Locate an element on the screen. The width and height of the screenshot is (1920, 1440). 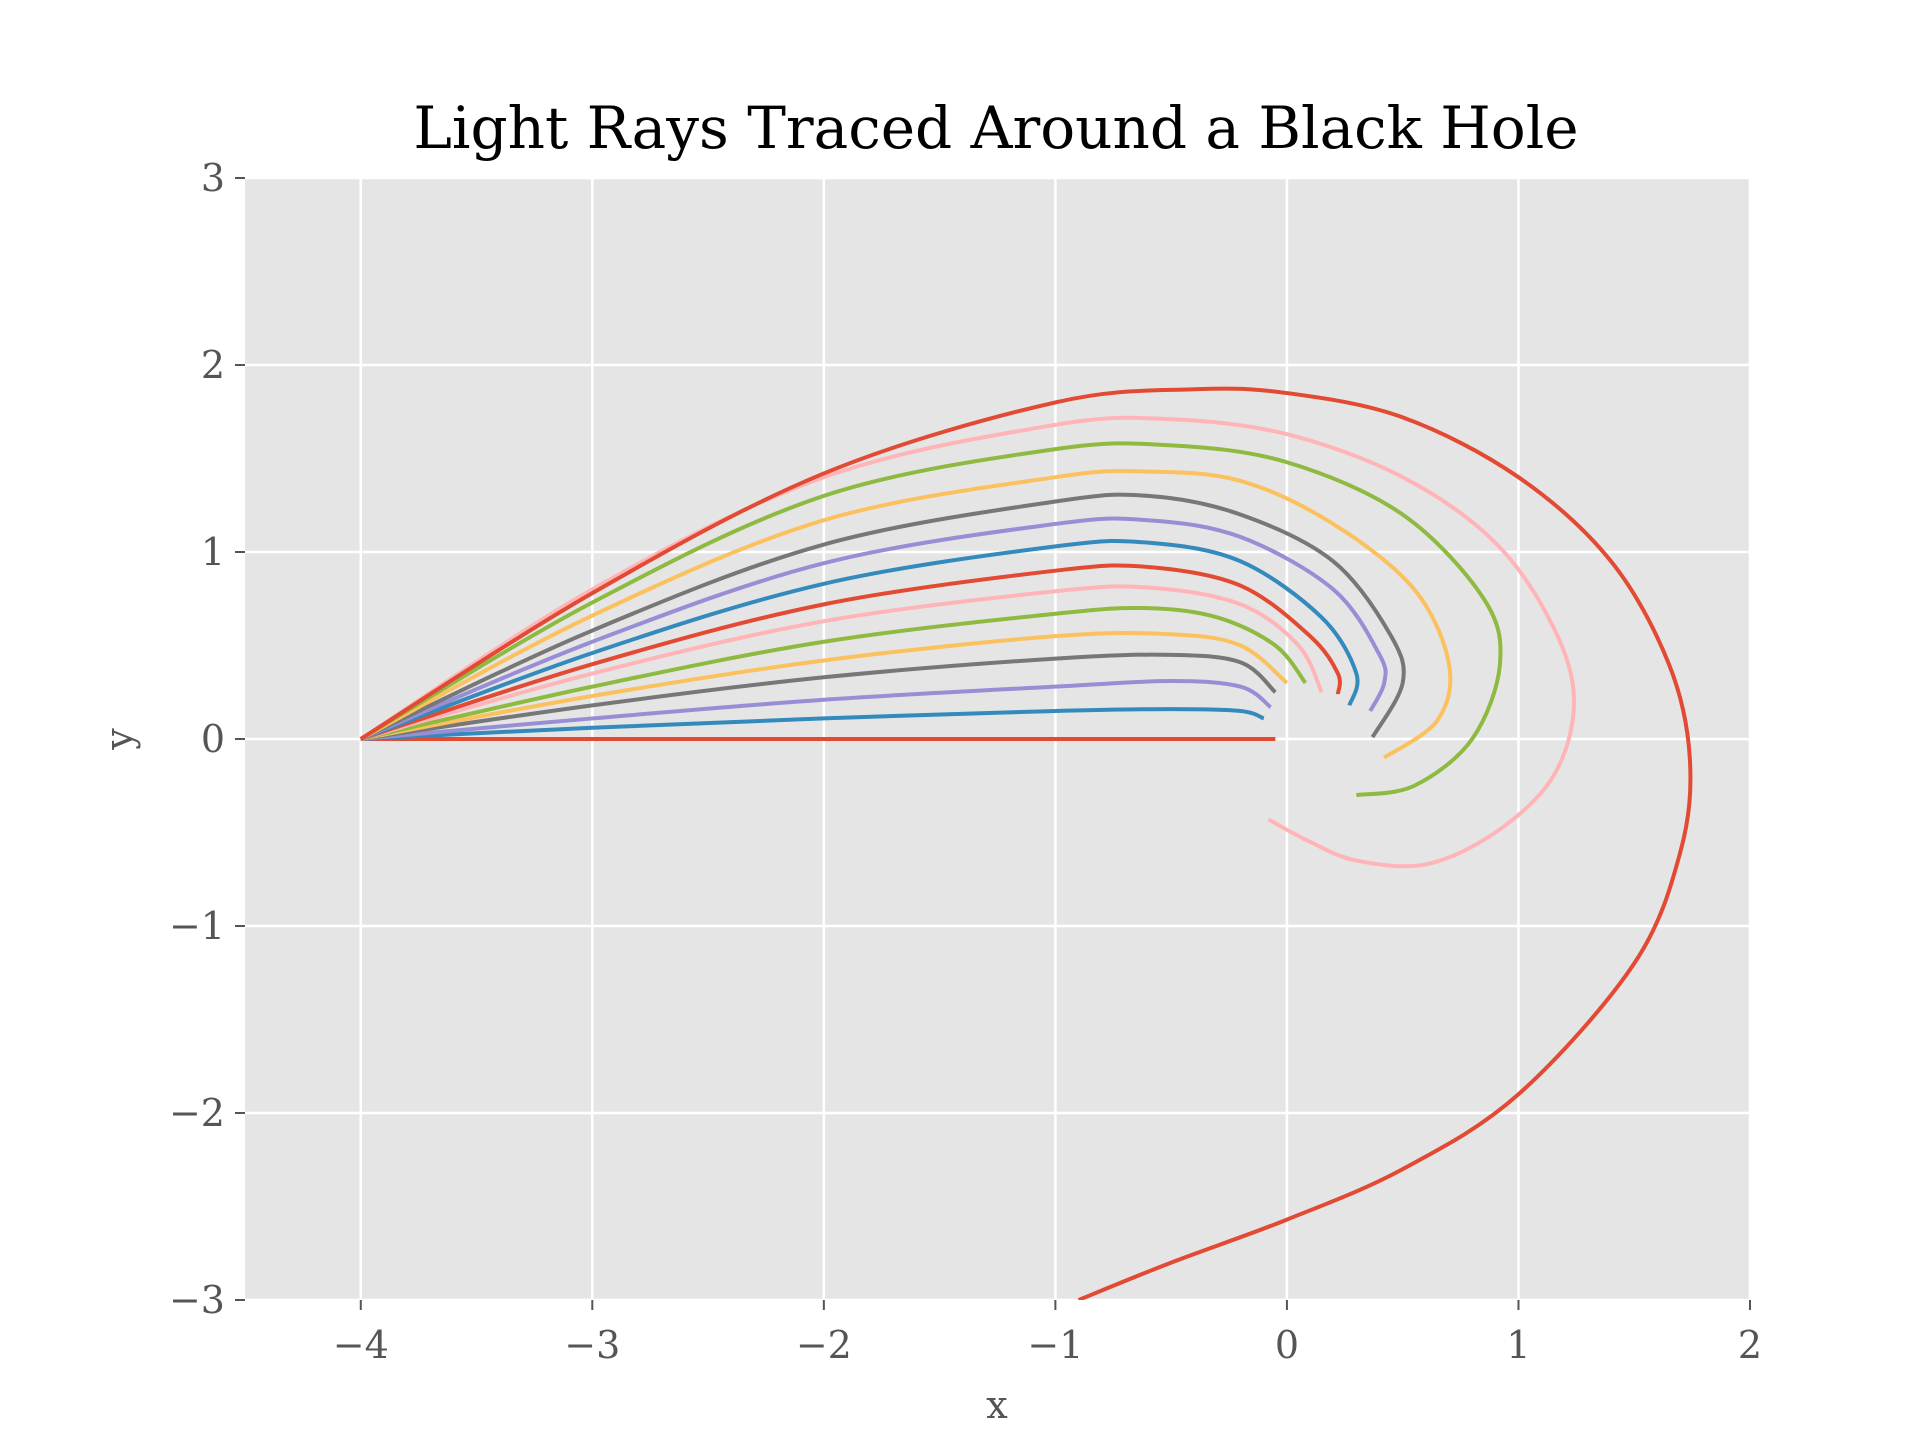
x-tick-label: 2 is located at coordinates (1750, 1345).